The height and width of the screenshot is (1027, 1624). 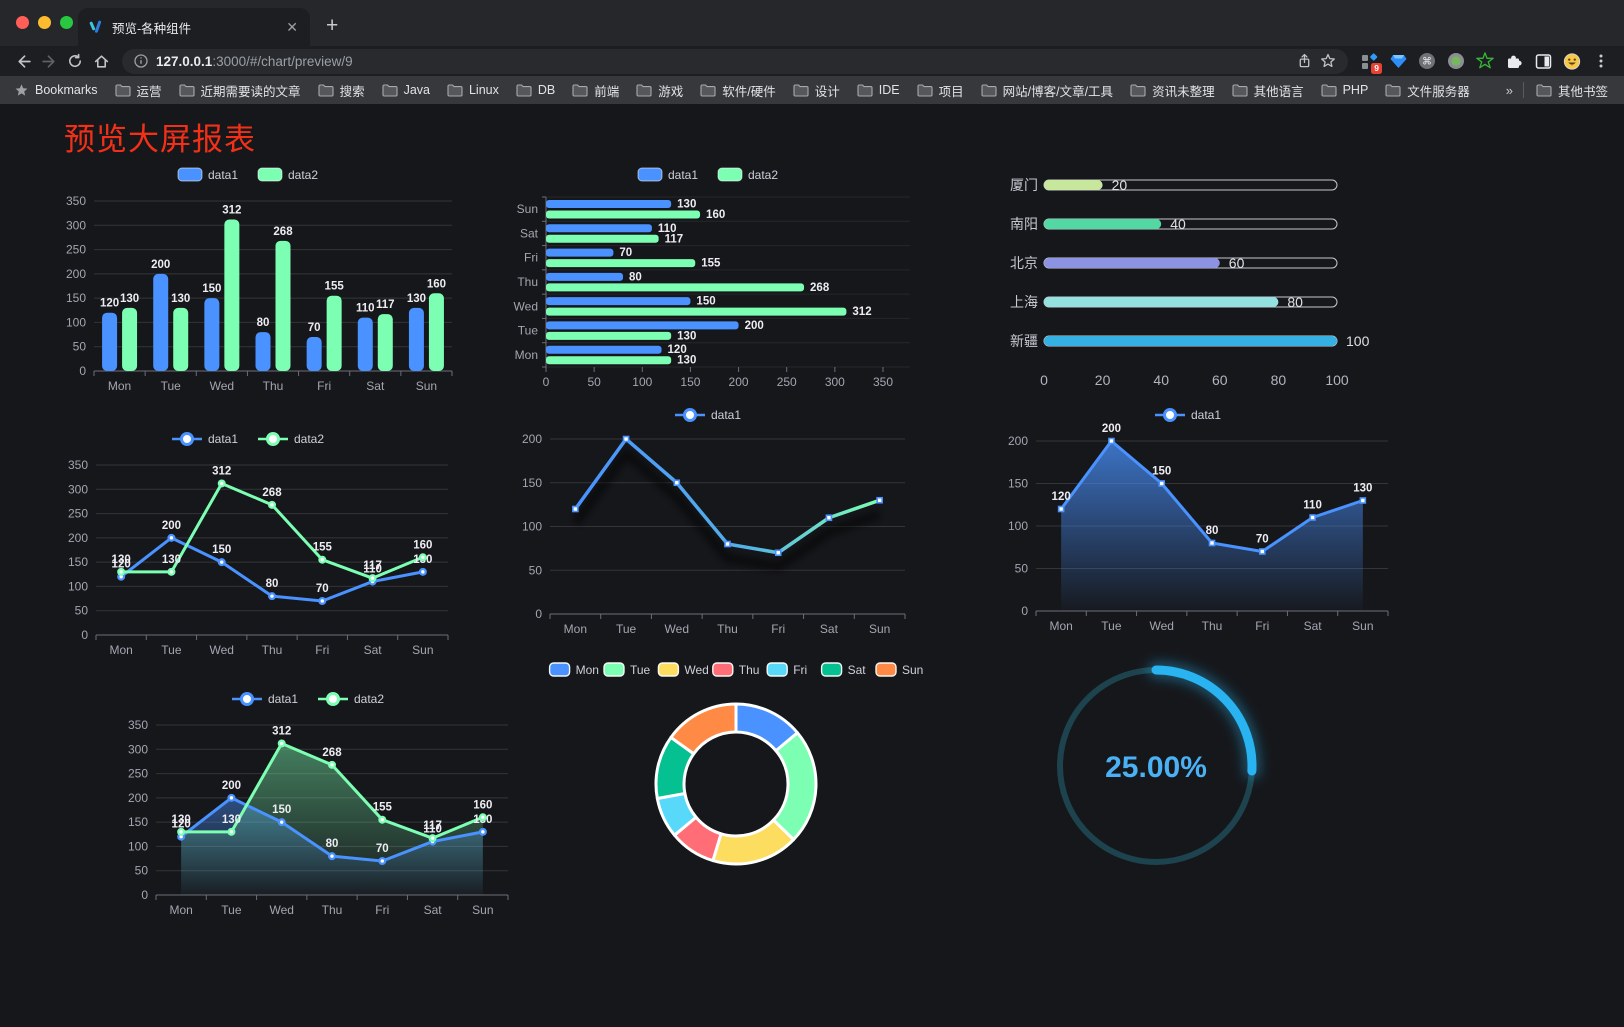 I want to click on bookmark-folder-item: 设计, so click(x=816, y=90).